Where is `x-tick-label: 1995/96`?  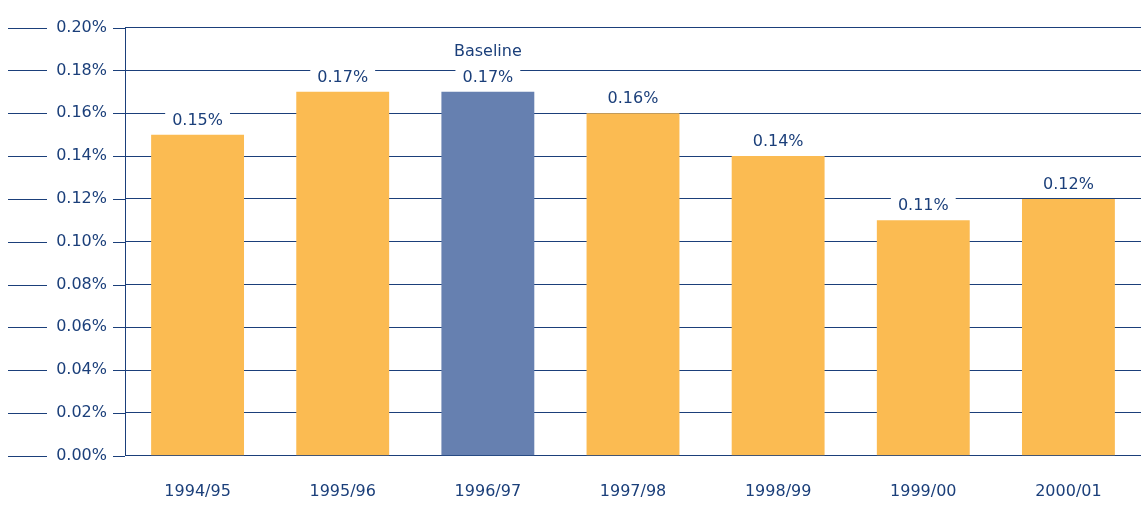 x-tick-label: 1995/96 is located at coordinates (342, 490).